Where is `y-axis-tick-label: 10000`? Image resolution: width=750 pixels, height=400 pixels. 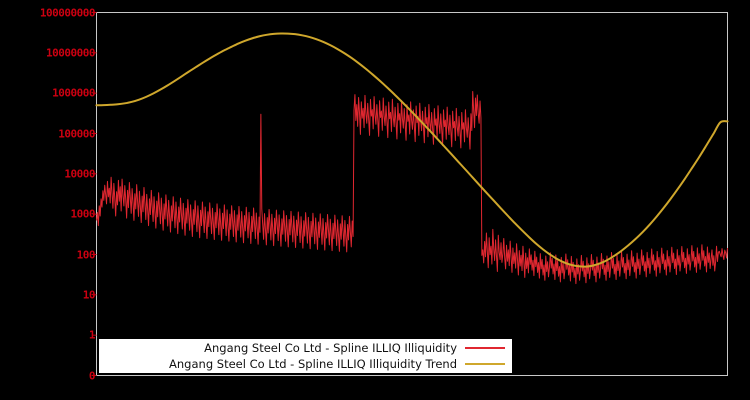 y-axis-tick-label: 10000 is located at coordinates (79, 174).